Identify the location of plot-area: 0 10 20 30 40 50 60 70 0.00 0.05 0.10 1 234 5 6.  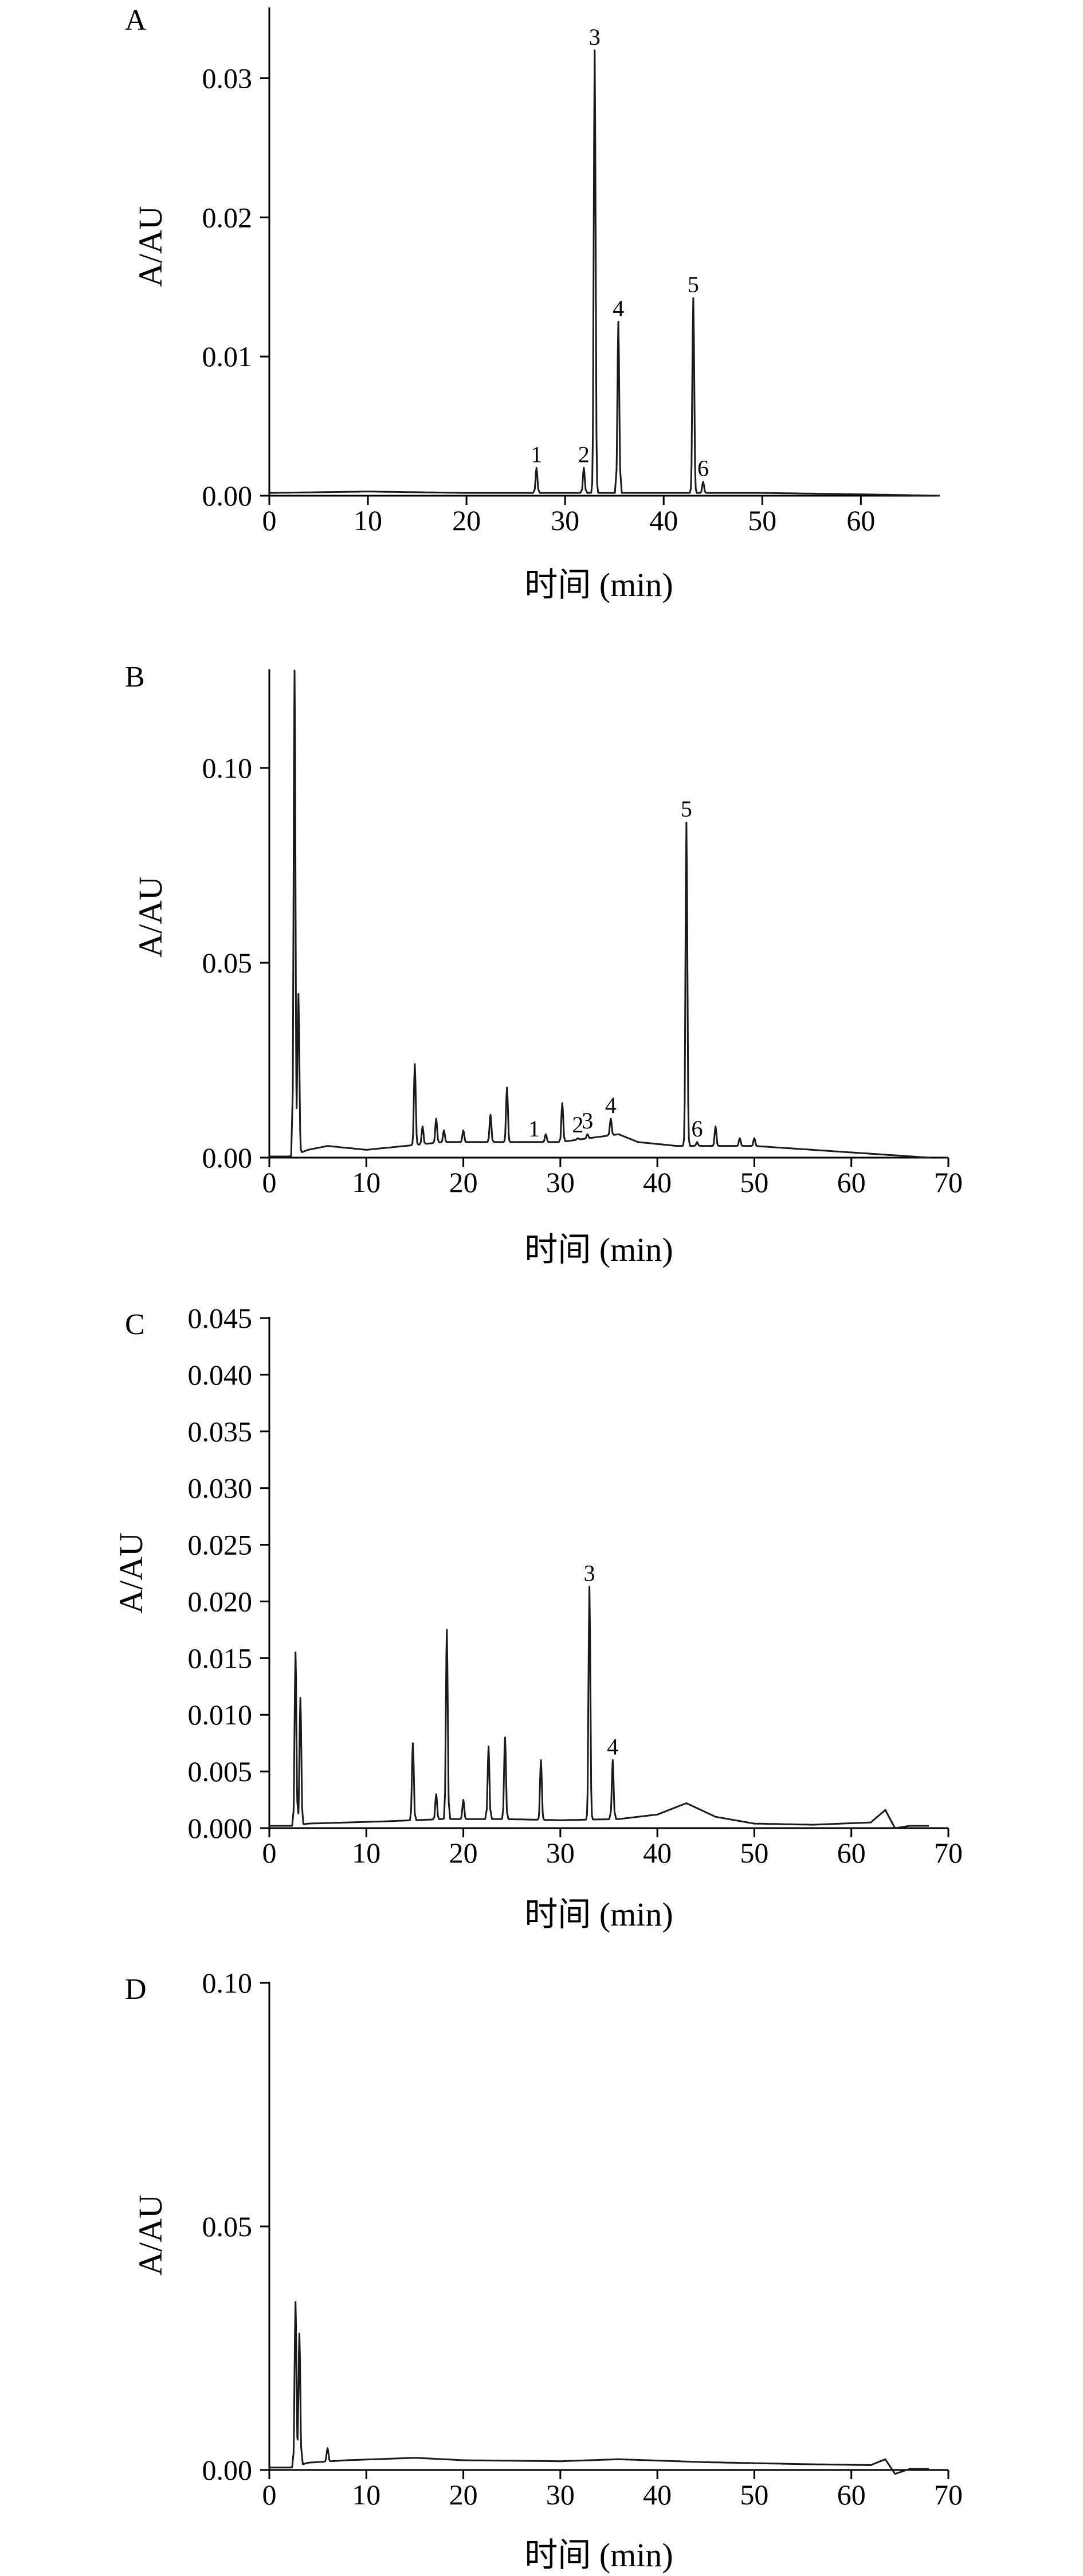
(582, 933).